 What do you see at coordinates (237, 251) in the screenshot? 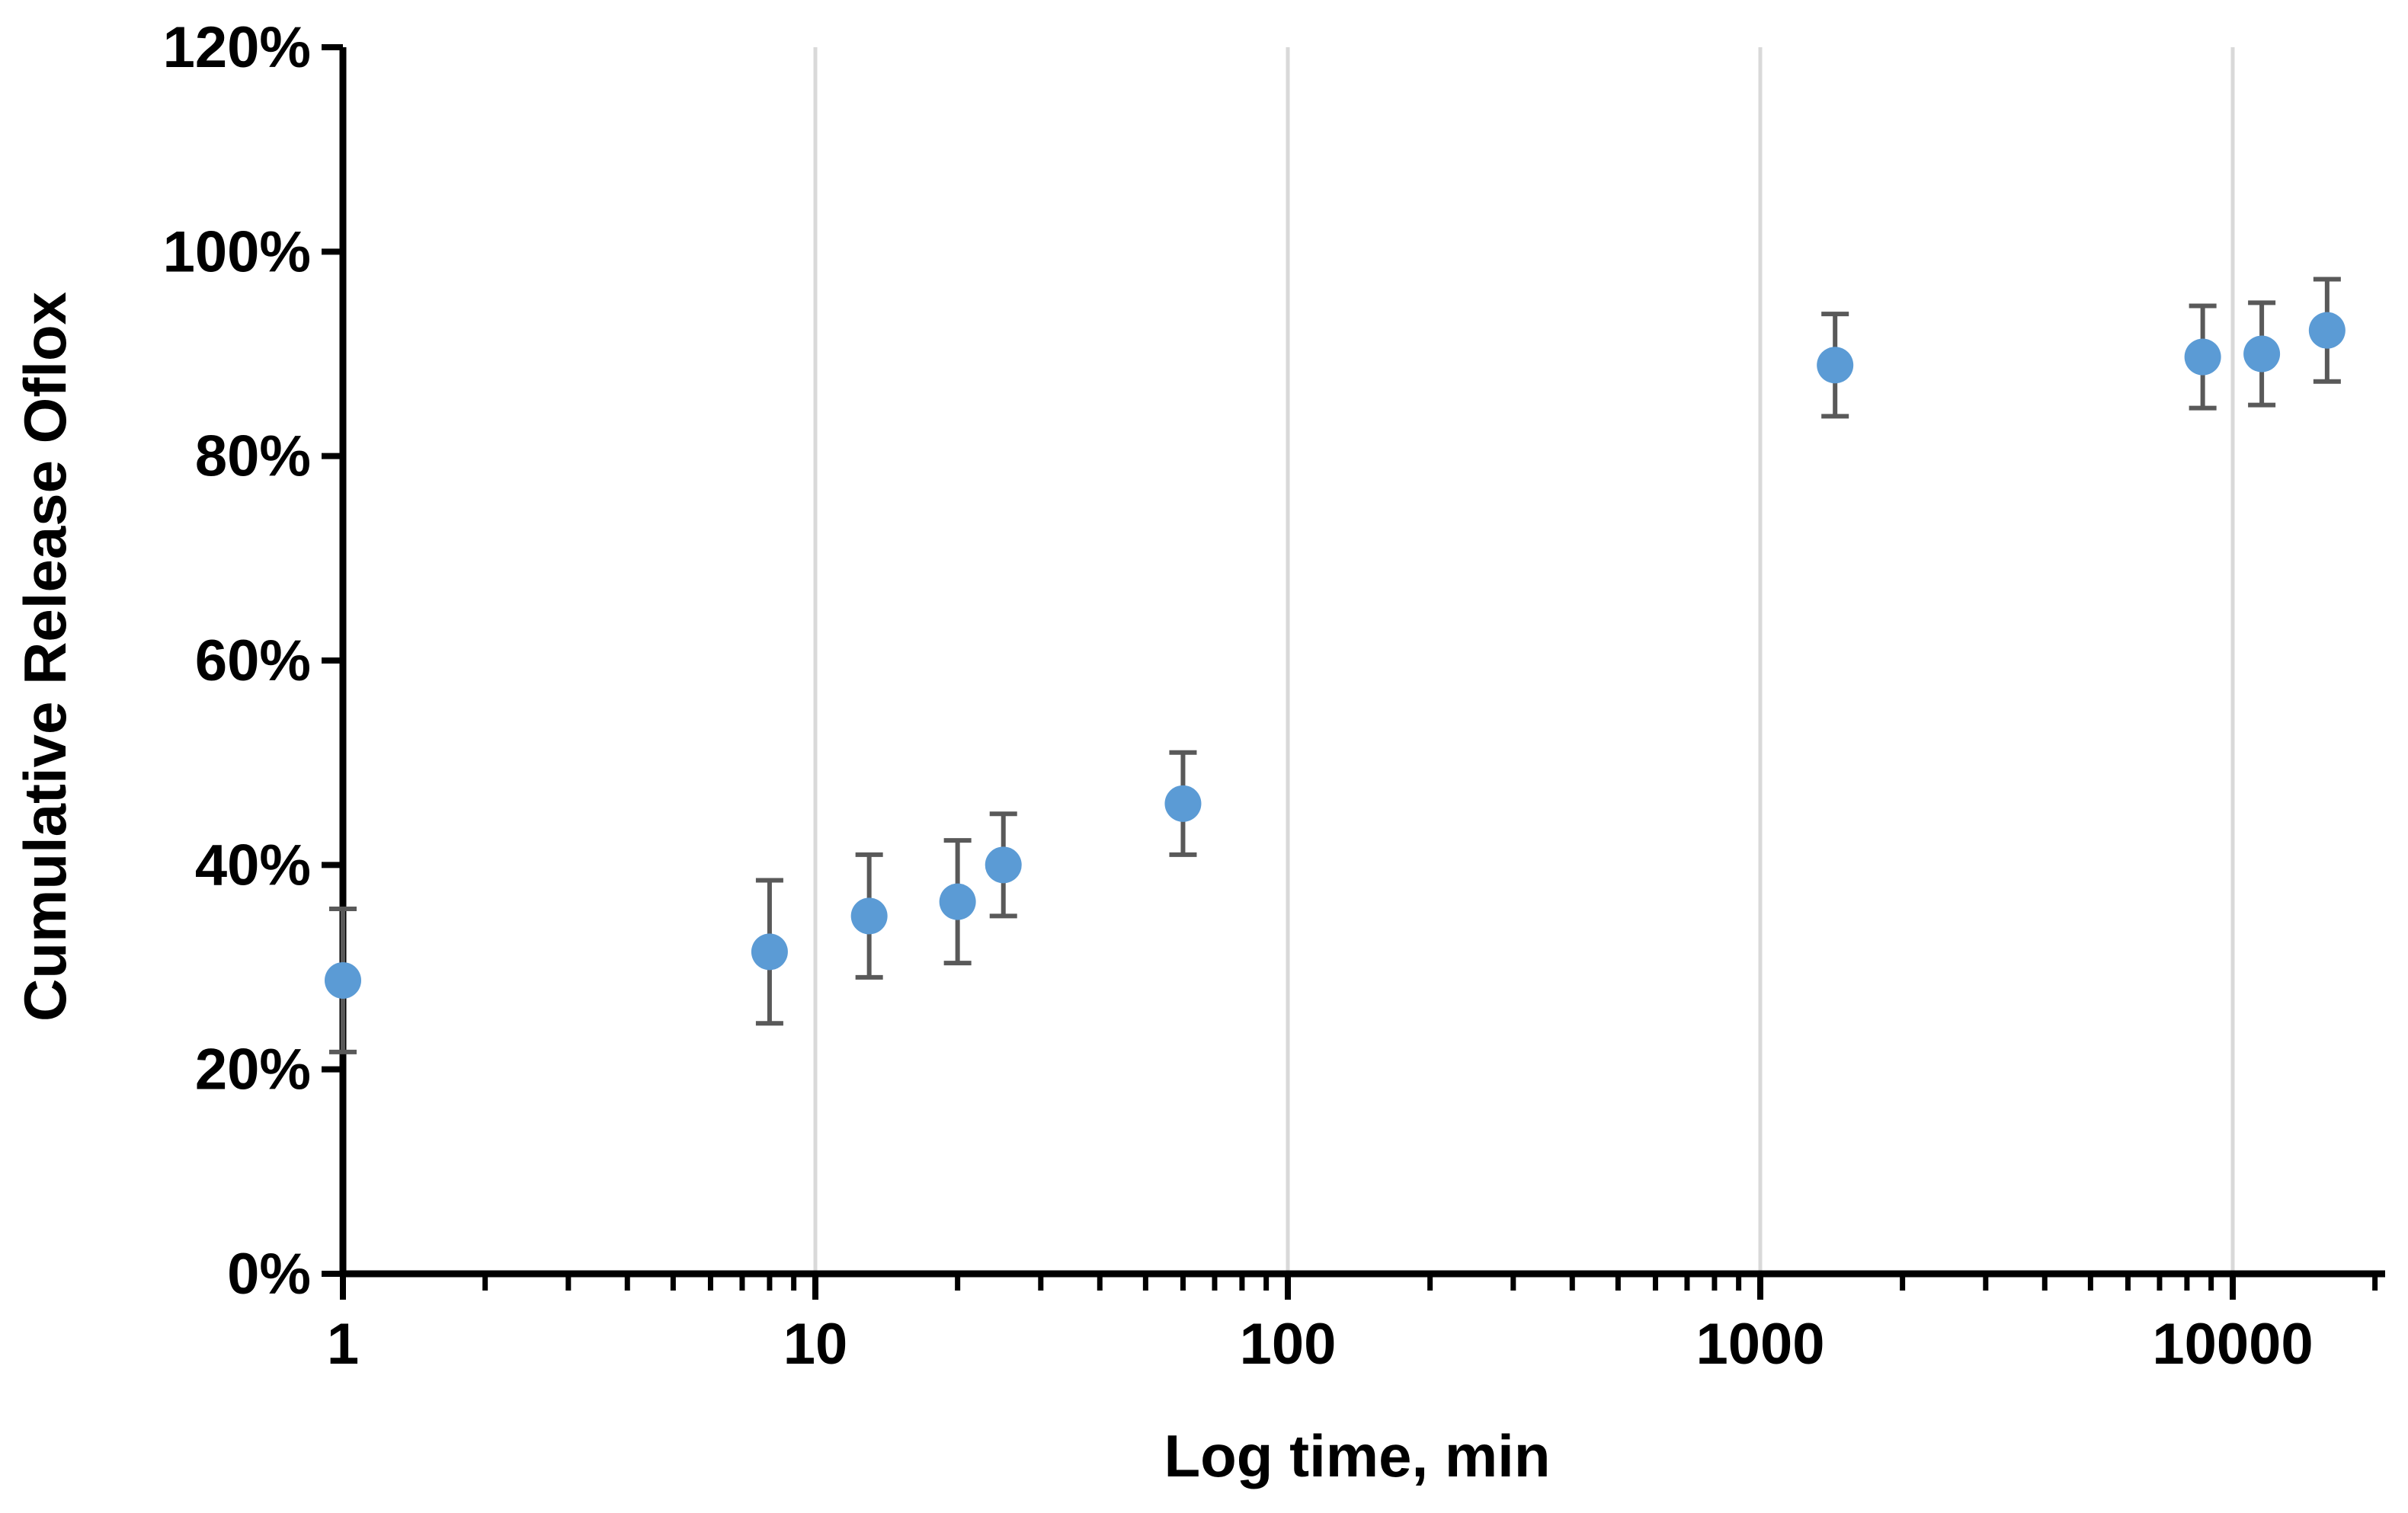
I see `y-tick-label: 100%` at bounding box center [237, 251].